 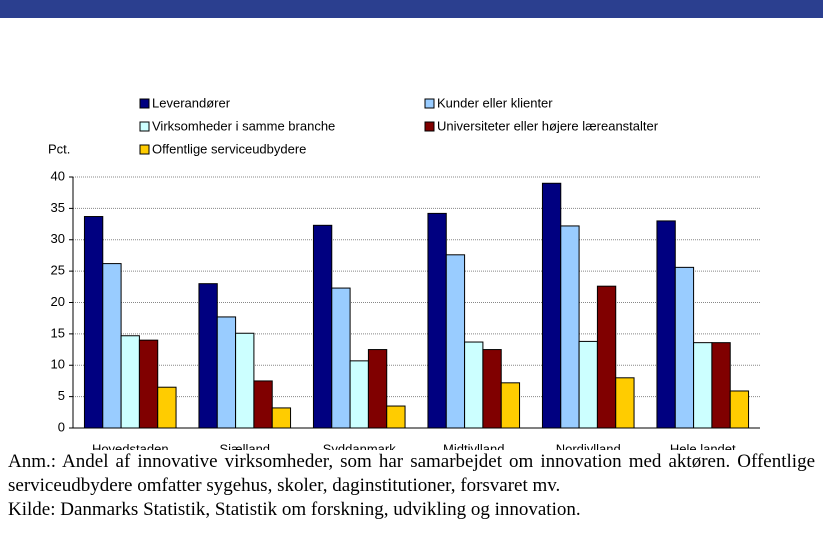 What do you see at coordinates (473, 445) in the screenshot?
I see `x-tick-label: Midtjylland` at bounding box center [473, 445].